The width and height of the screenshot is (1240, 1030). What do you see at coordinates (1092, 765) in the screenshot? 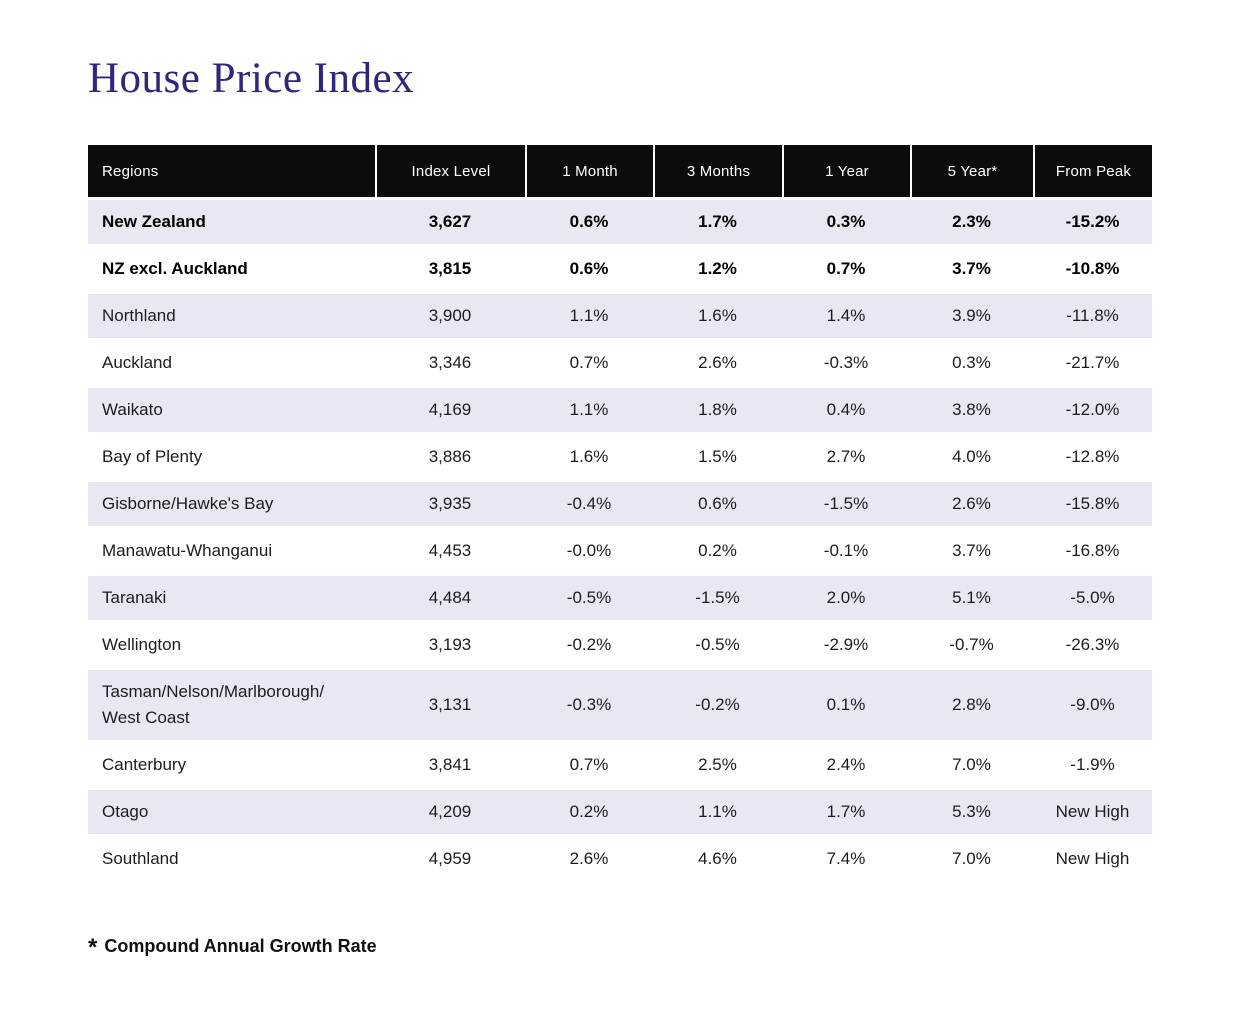
I see `value-cell: -1.9%` at bounding box center [1092, 765].